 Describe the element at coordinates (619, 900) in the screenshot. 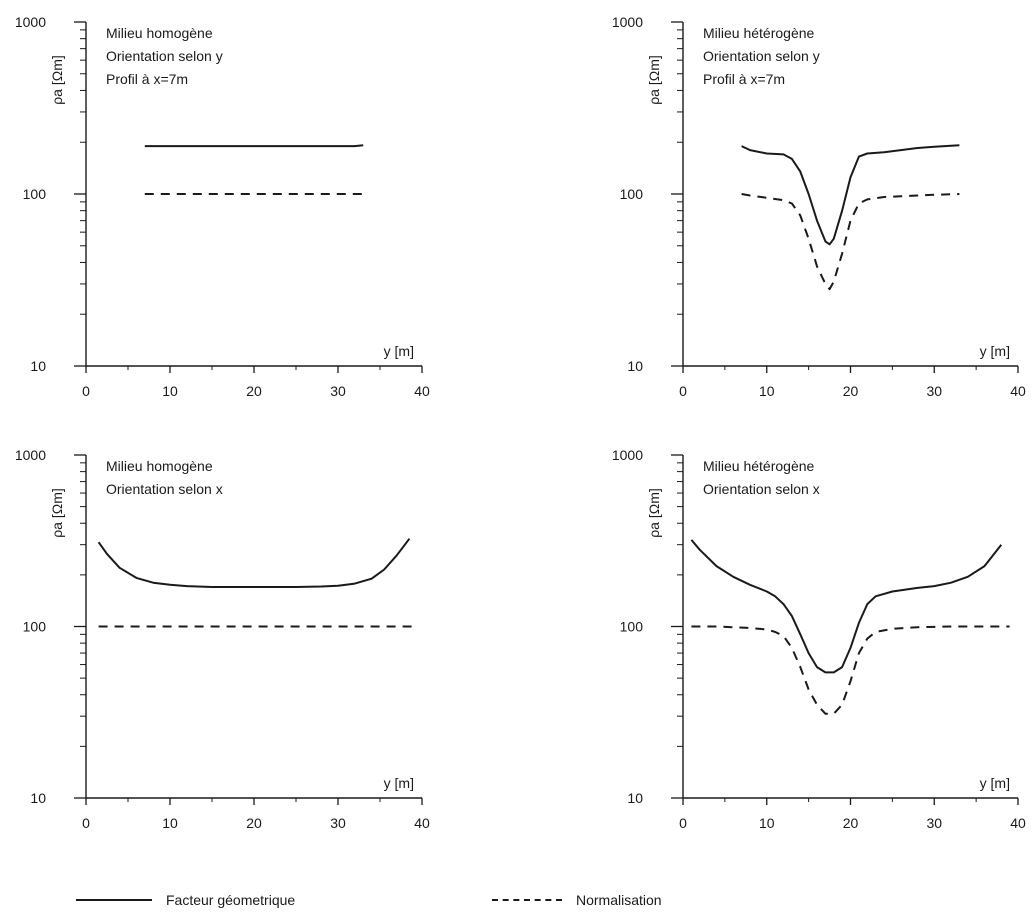

I see `legend-dashed-label: Normalisation` at that location.